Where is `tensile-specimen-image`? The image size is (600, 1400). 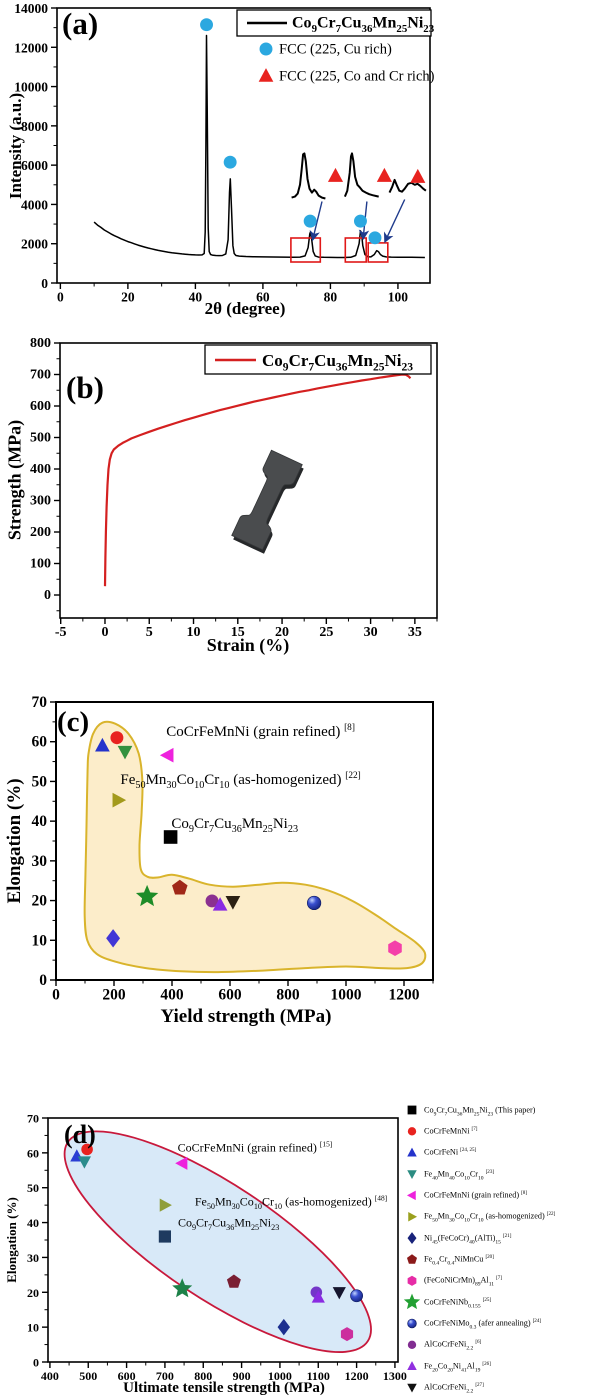 tensile-specimen-image is located at coordinates (267, 501).